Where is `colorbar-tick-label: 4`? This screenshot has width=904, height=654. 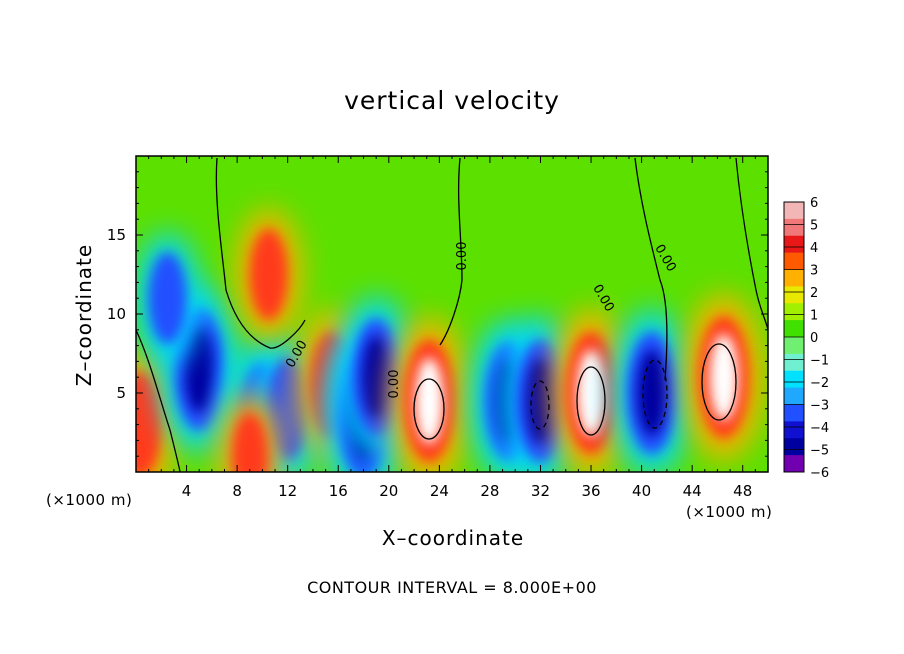 colorbar-tick-label: 4 is located at coordinates (814, 248).